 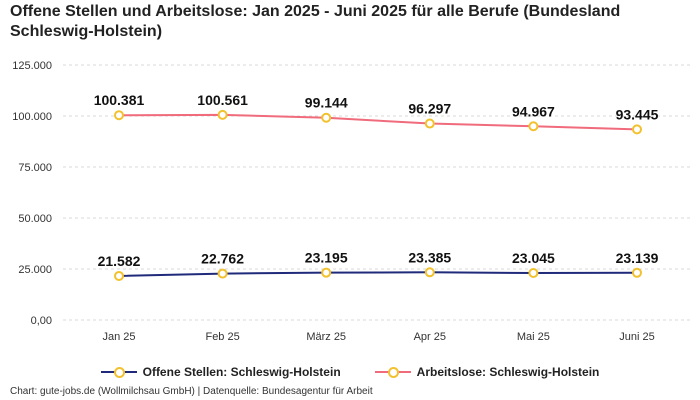 I want to click on y-tick-label: 25.000, so click(x=35, y=270).